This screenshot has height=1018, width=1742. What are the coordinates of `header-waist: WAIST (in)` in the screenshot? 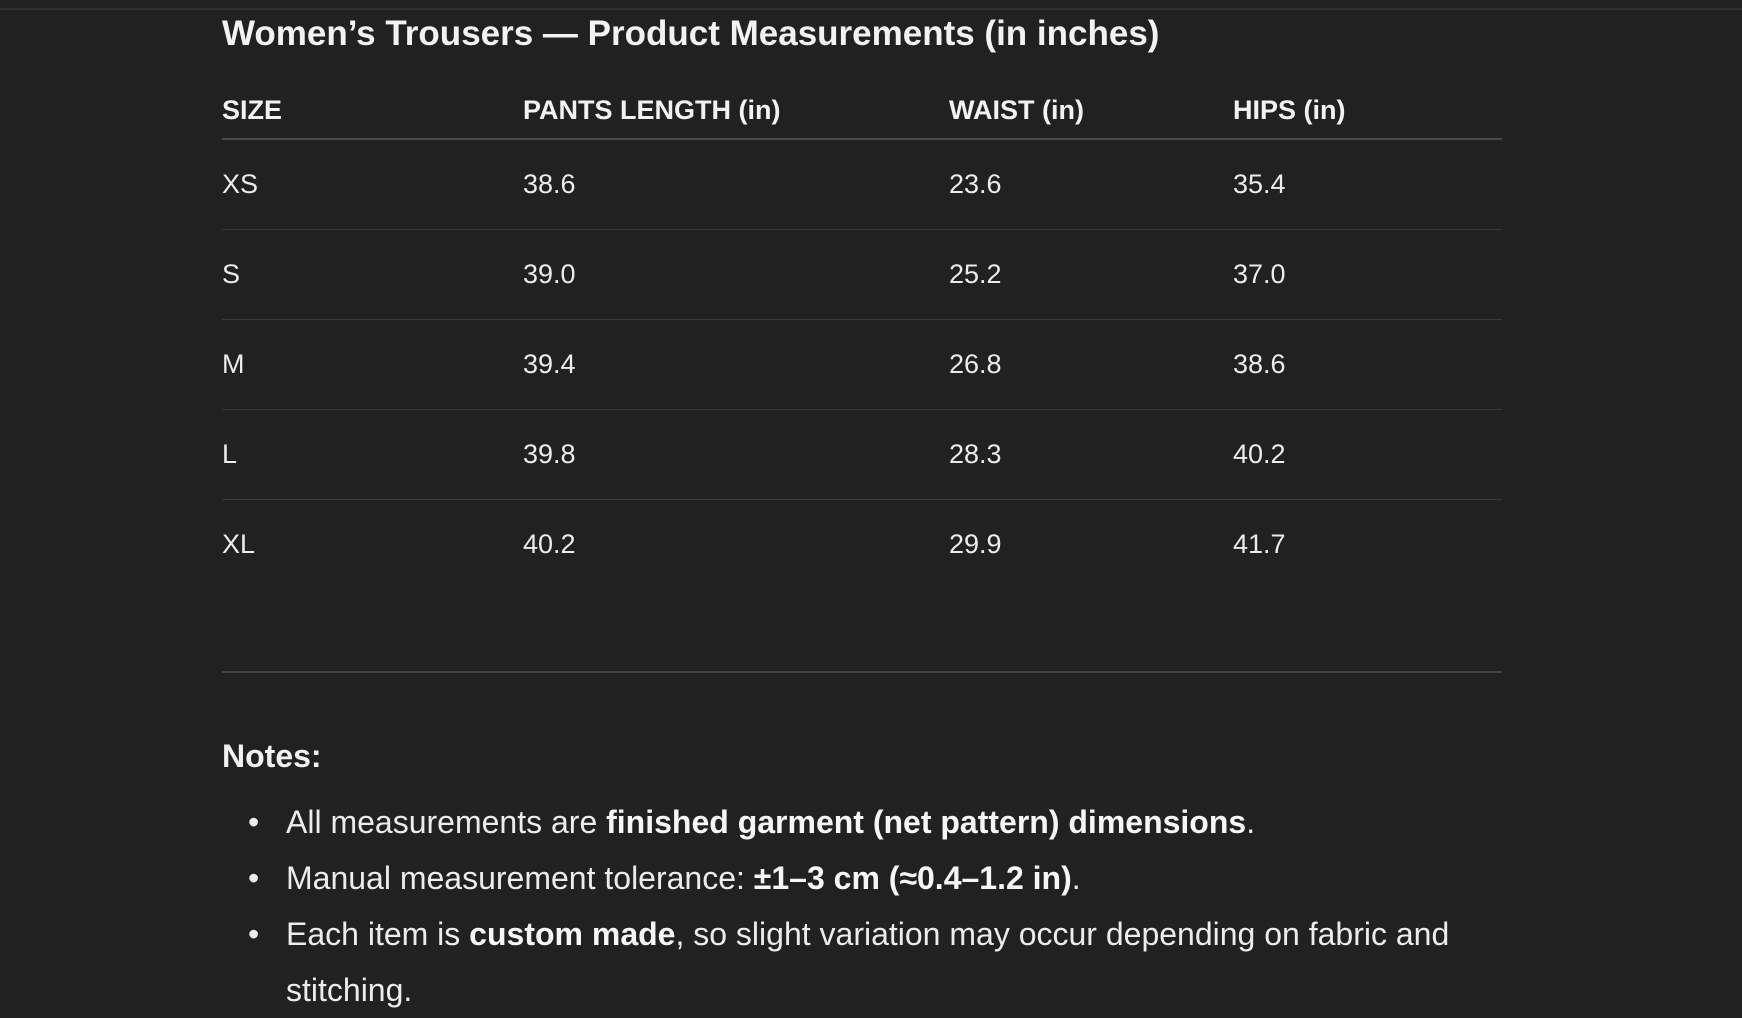 It's located at (1091, 111).